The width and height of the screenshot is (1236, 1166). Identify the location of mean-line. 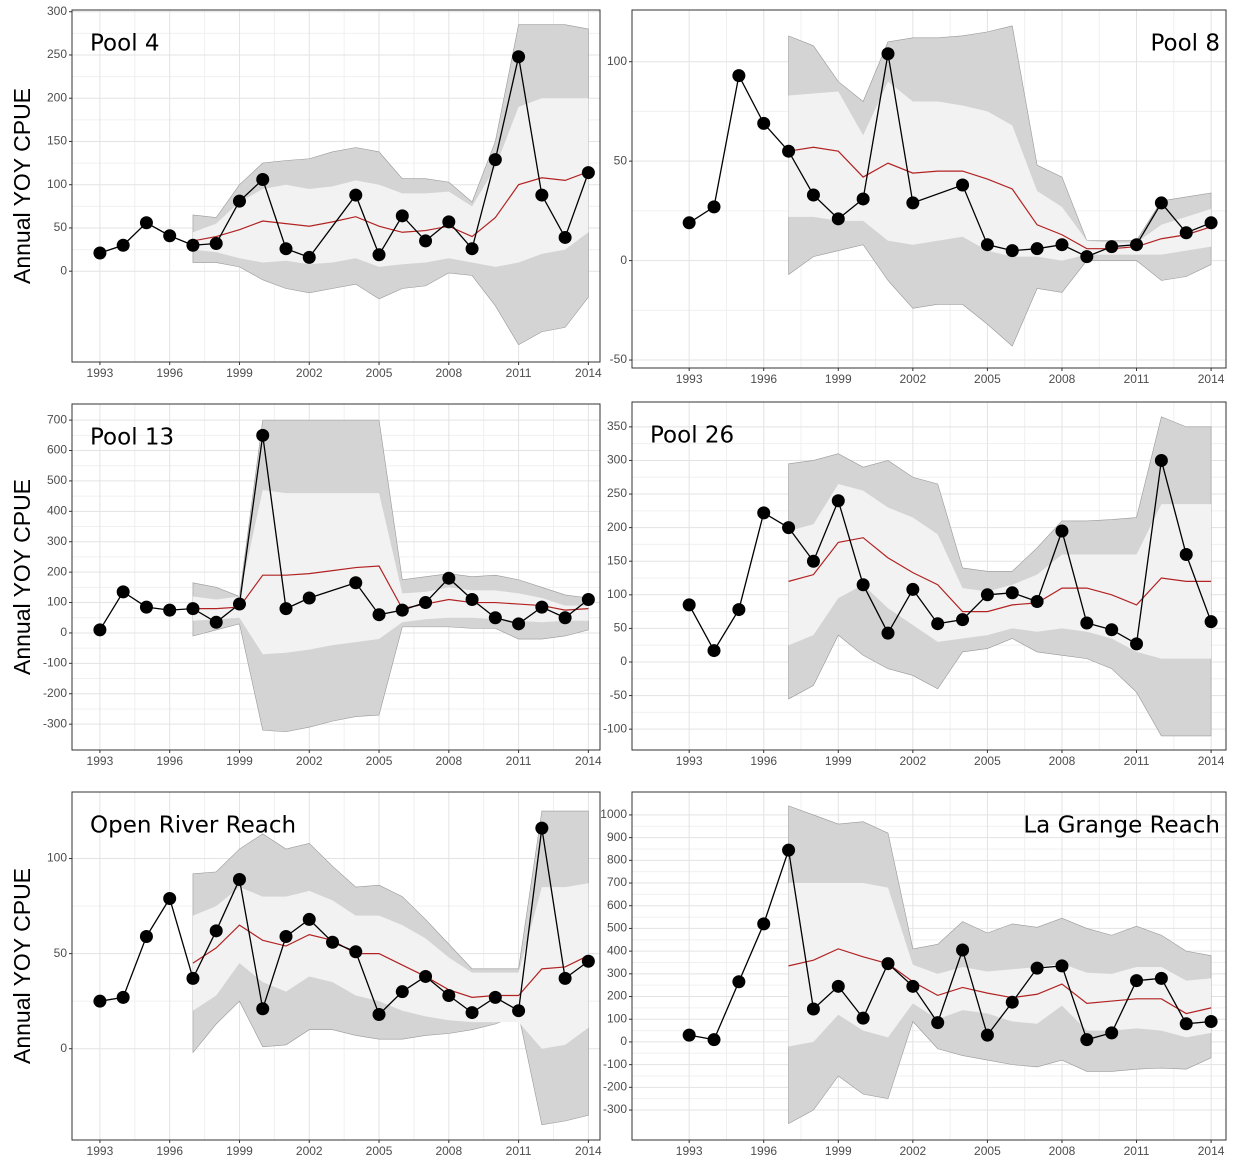
(1000, 981).